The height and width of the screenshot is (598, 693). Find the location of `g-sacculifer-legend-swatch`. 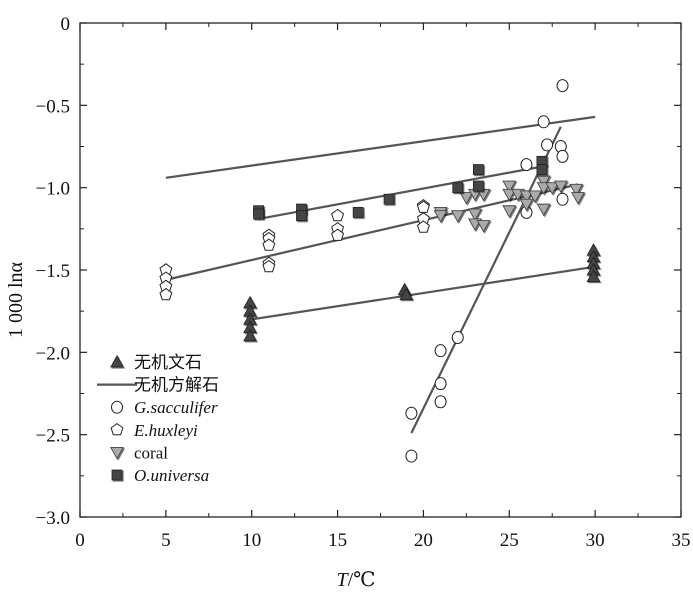

g-sacculifer-legend-swatch is located at coordinates (117, 407).